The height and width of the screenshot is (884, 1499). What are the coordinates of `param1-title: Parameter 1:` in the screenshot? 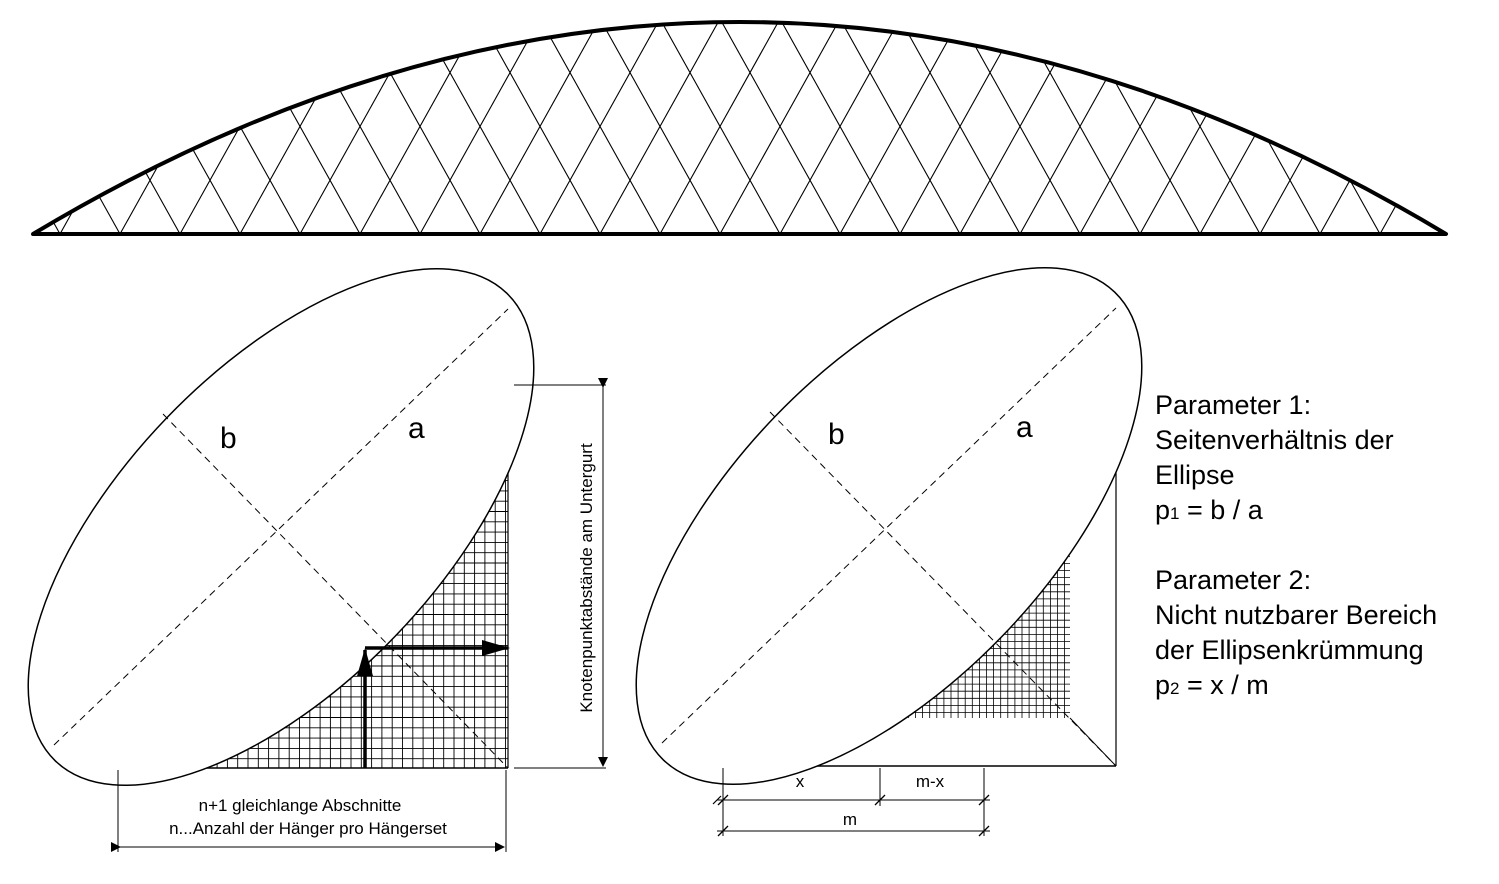 It's located at (1233, 405).